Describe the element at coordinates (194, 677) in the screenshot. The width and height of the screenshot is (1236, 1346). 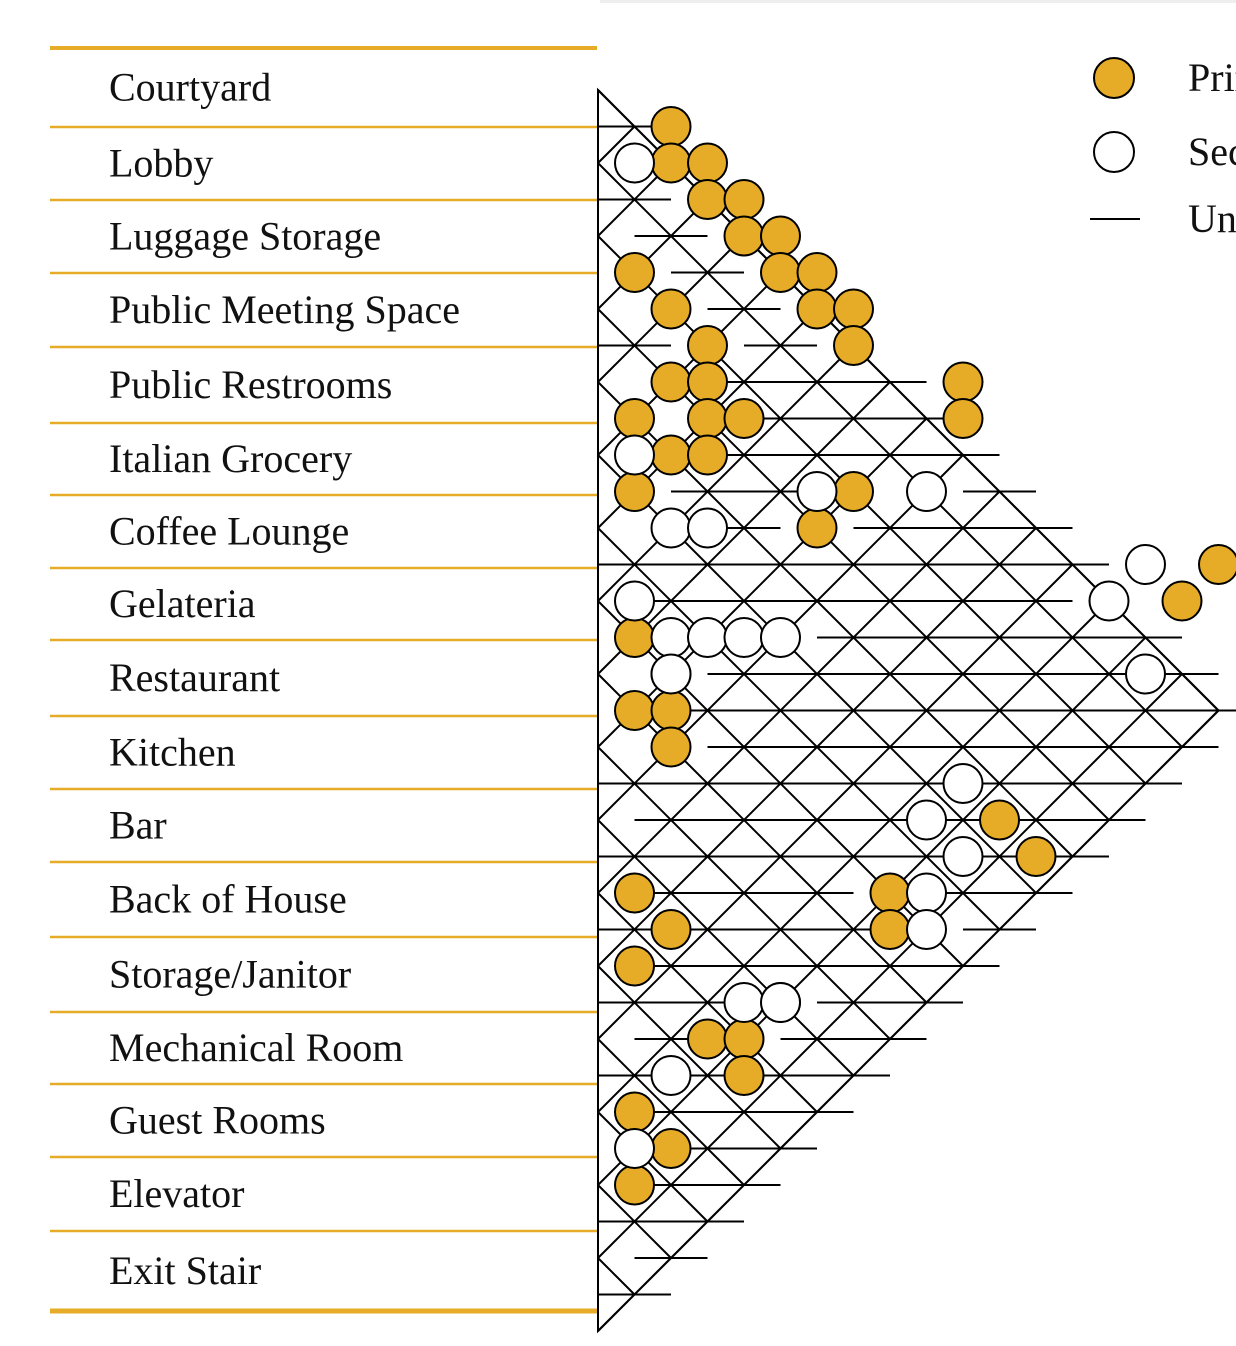
I see `room-label: Restaurant` at that location.